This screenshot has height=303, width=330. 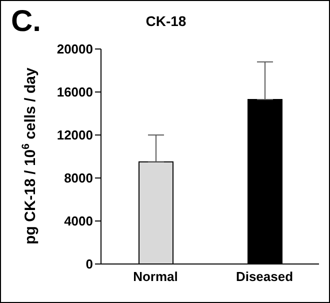 I want to click on x-tick-label: Diseased, so click(x=265, y=276).